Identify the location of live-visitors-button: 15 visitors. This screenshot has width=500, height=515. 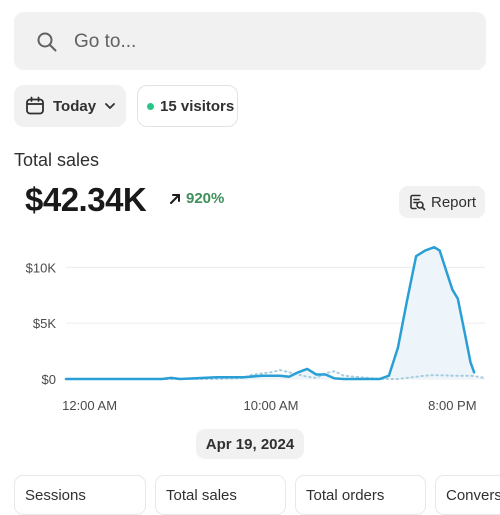
(187, 106).